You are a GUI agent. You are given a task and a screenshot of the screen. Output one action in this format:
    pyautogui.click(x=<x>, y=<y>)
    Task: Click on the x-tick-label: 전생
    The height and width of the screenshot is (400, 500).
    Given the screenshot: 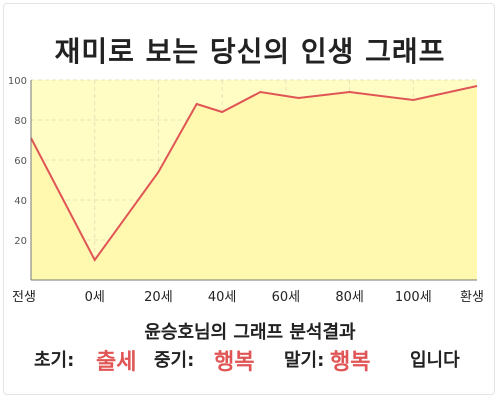 What is the action you would take?
    pyautogui.click(x=24, y=297)
    